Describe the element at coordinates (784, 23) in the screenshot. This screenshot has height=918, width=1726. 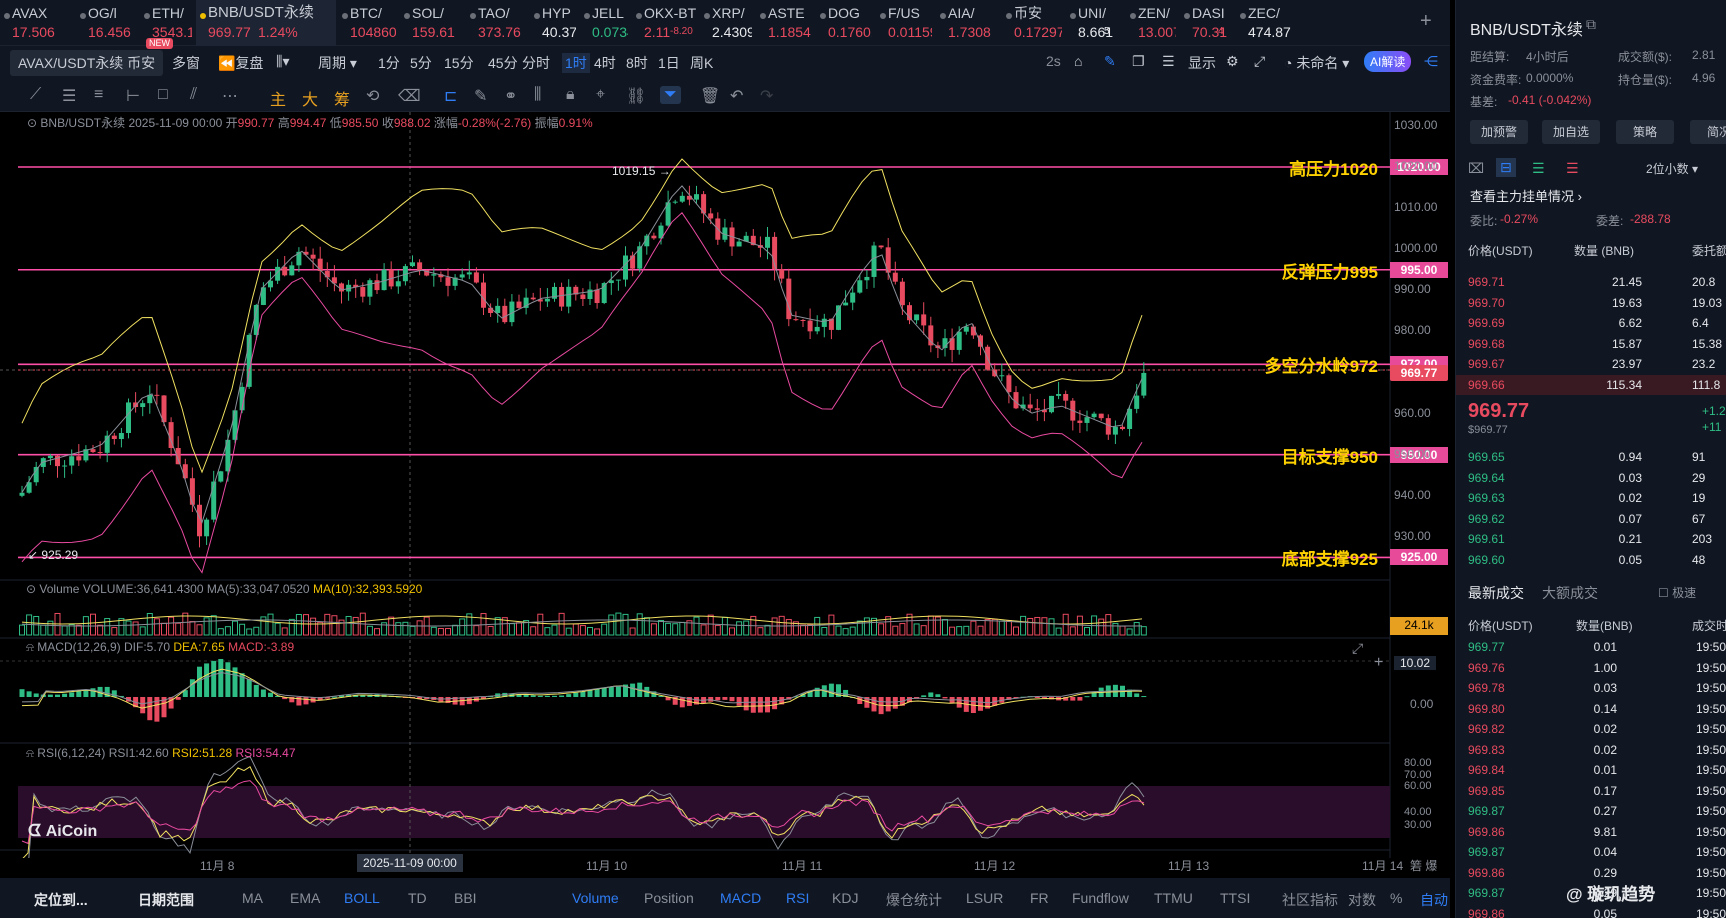
I see `symbol-tab: ASTE 1.1854` at that location.